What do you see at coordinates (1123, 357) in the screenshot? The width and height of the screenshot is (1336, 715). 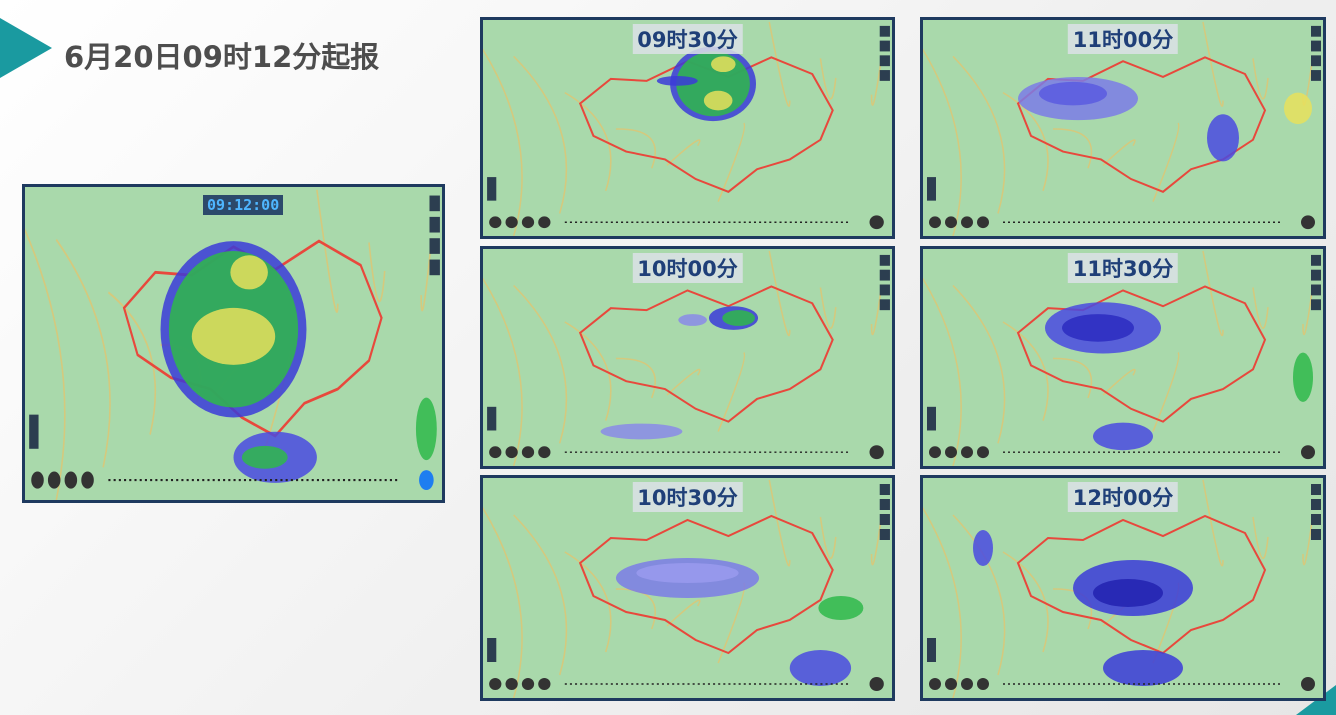 I see `radar-panel: 11时30分` at bounding box center [1123, 357].